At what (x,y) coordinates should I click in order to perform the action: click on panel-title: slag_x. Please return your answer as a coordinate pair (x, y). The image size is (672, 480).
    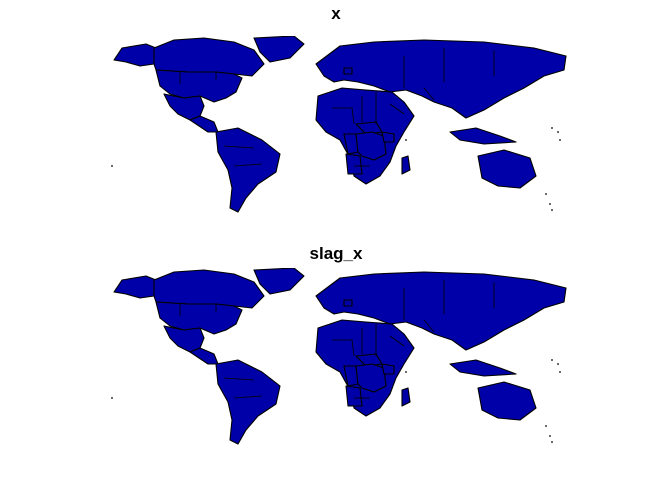
    Looking at the image, I should click on (336, 253).